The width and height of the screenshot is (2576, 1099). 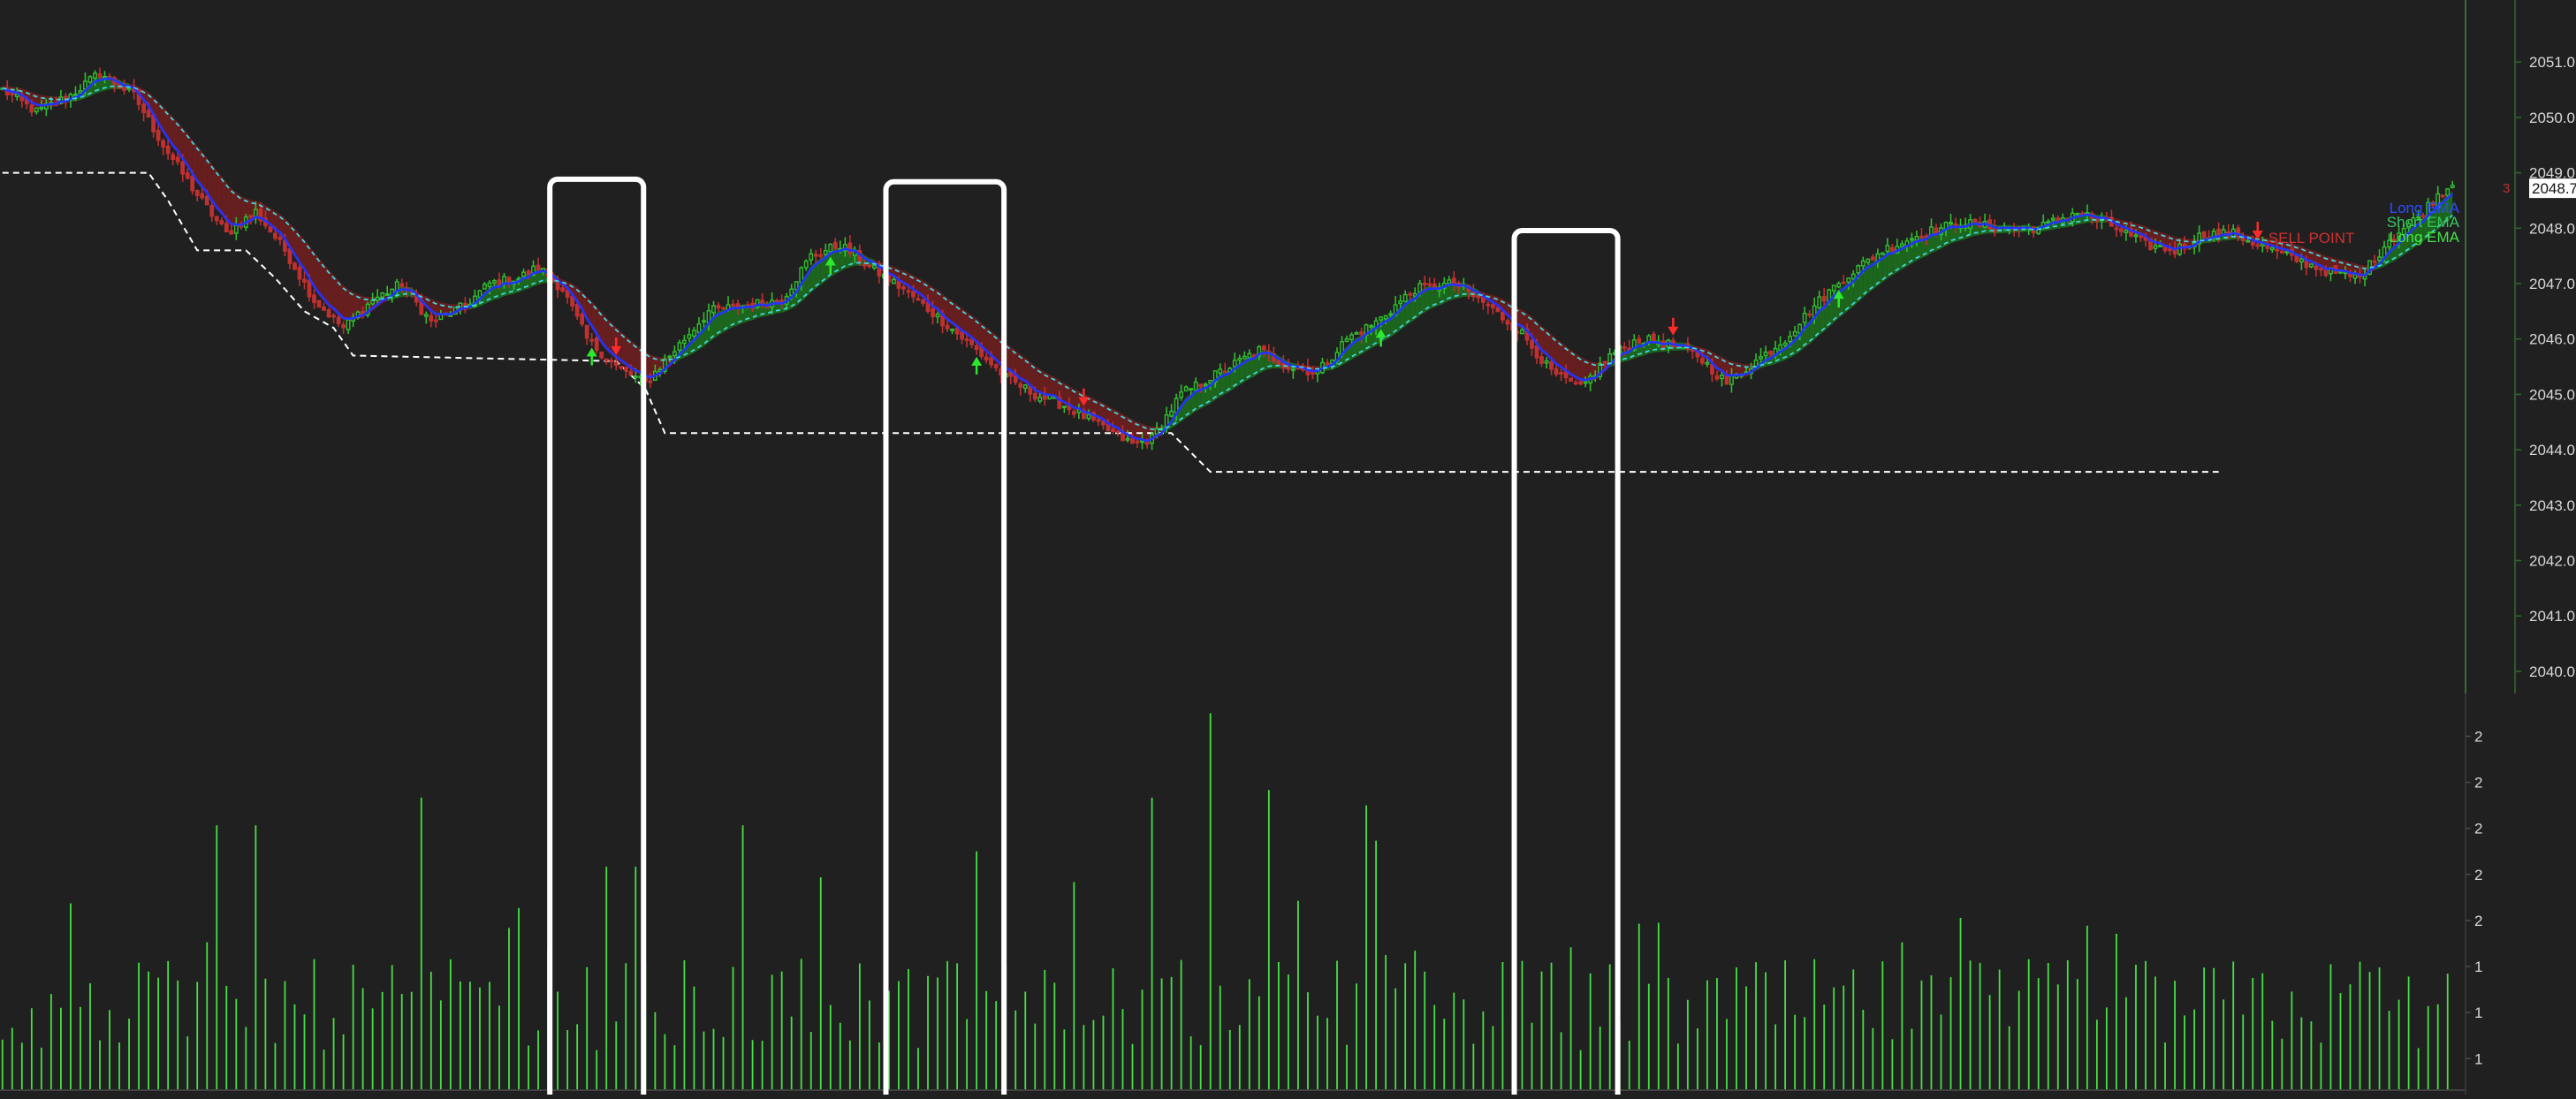 I want to click on price-tick-label: 2041.0, so click(x=2552, y=617).